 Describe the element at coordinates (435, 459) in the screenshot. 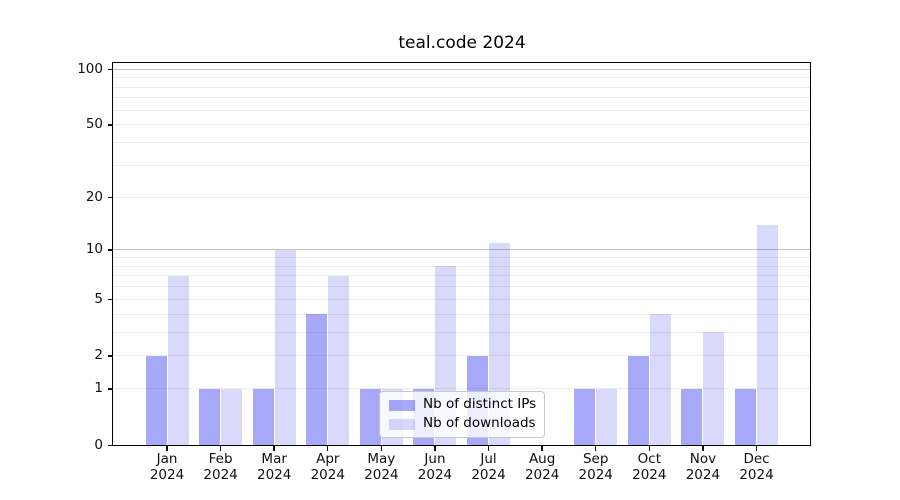

I see `x-label-month: Jun` at that location.